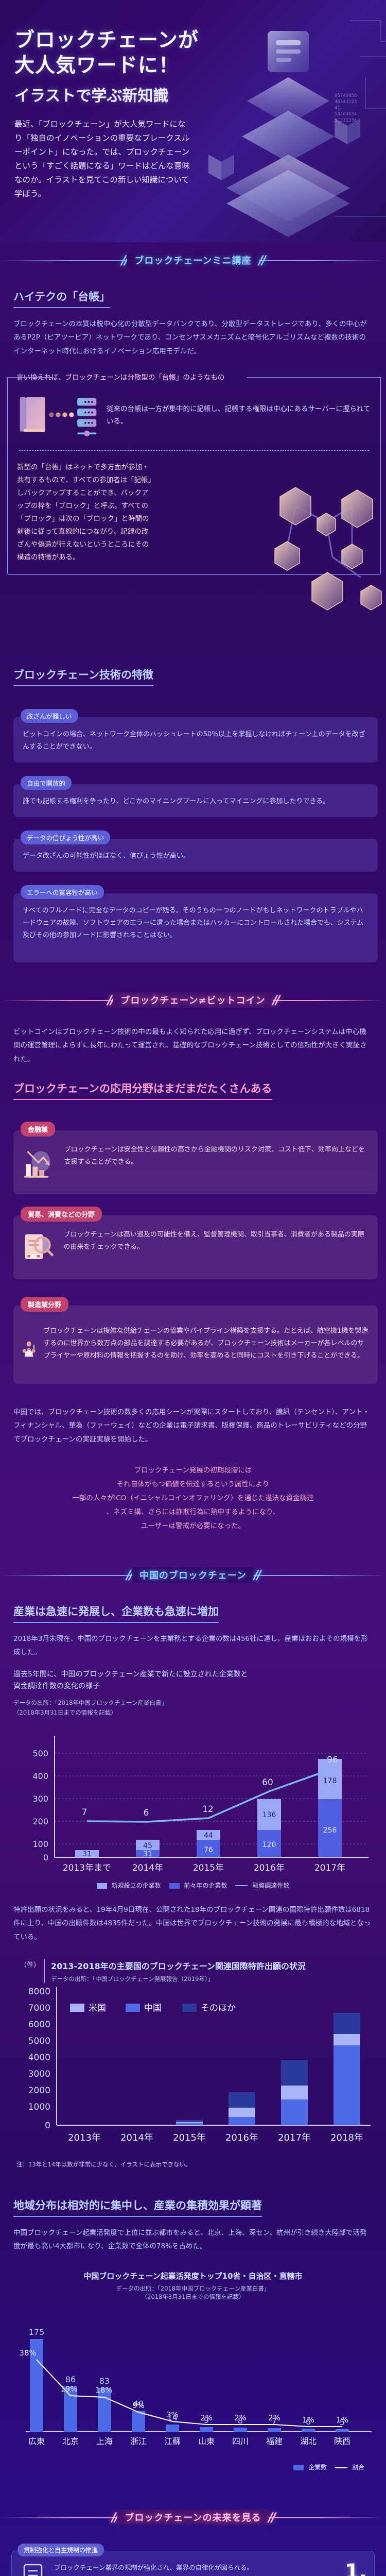 The height and width of the screenshot is (2576, 386). What do you see at coordinates (68, 2389) in the screenshot?
I see `svg-text: 19%` at bounding box center [68, 2389].